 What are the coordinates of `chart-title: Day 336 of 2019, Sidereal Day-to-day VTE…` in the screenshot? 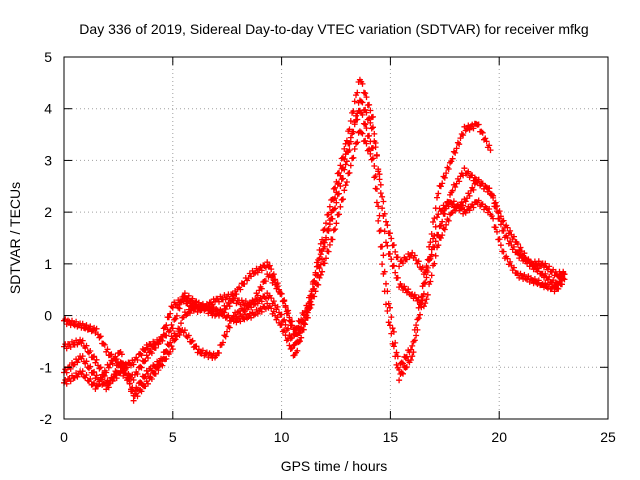 It's located at (333, 29).